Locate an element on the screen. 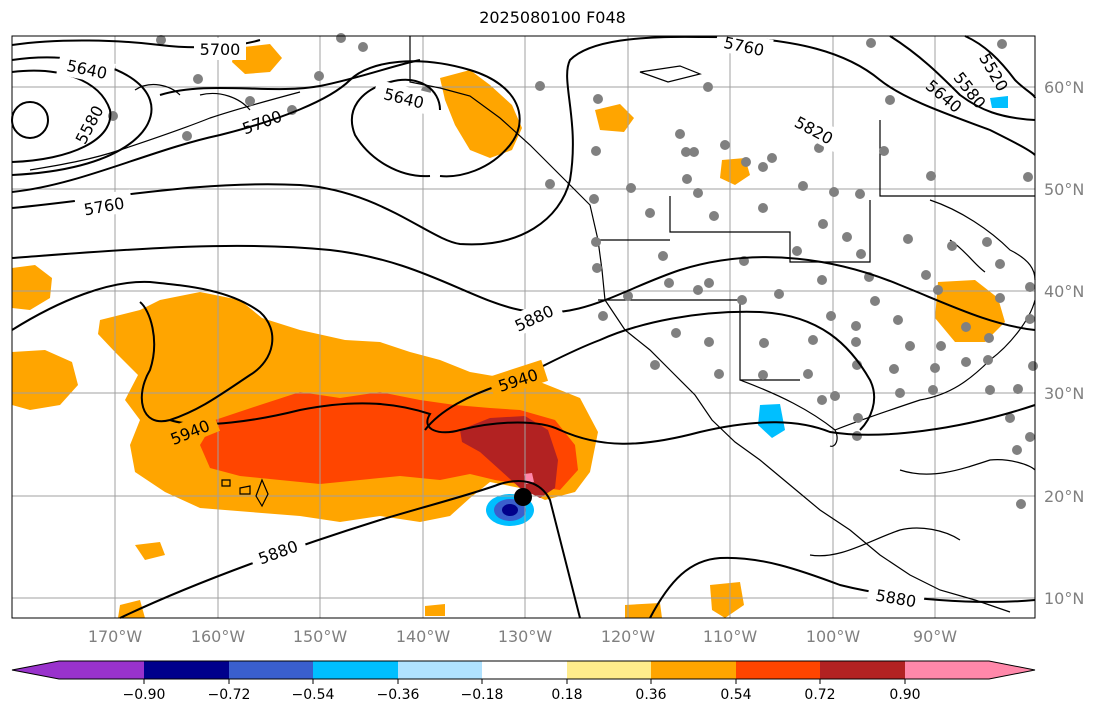 The width and height of the screenshot is (1105, 712). lat-label: 10°N is located at coordinates (1064, 598).